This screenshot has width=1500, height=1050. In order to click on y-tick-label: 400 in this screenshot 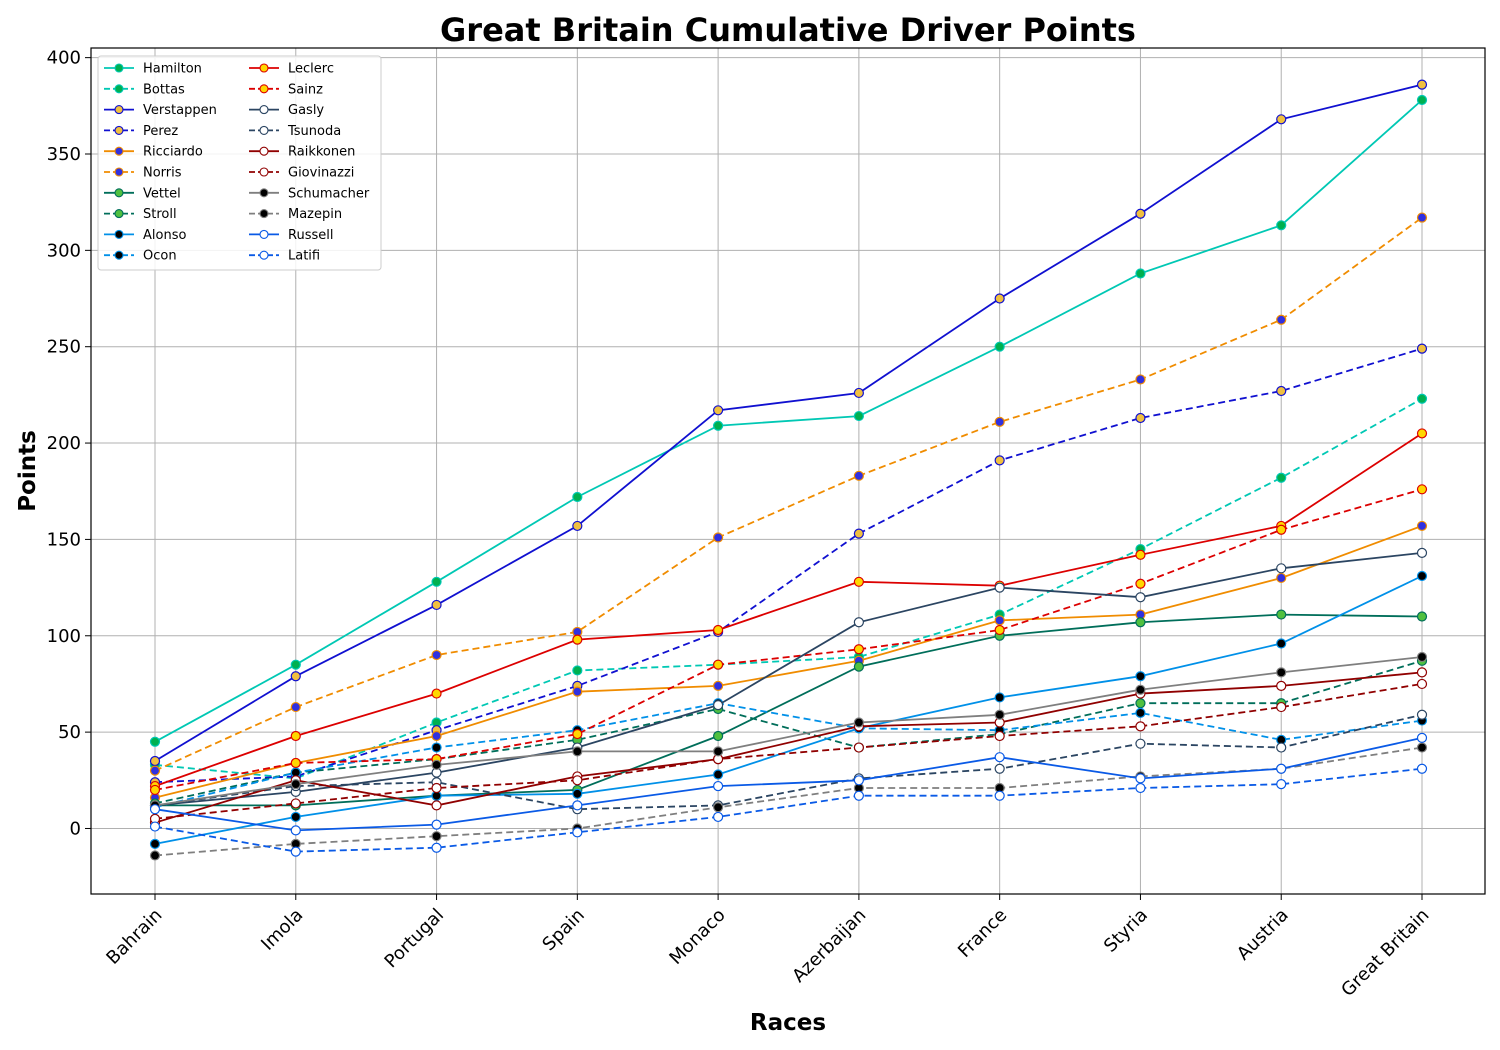, I will do `click(64, 58)`.